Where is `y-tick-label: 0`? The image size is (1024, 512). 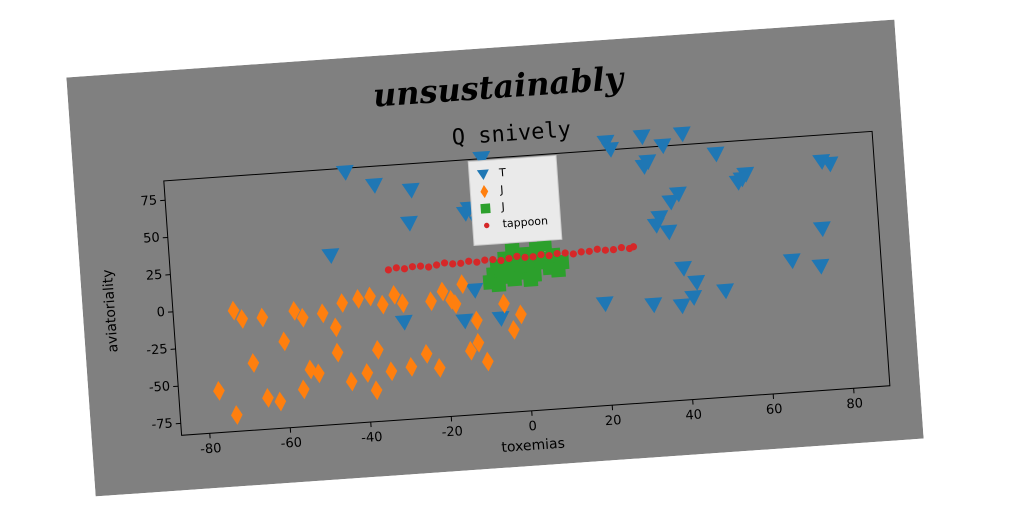 y-tick-label: 0 is located at coordinates (160, 313).